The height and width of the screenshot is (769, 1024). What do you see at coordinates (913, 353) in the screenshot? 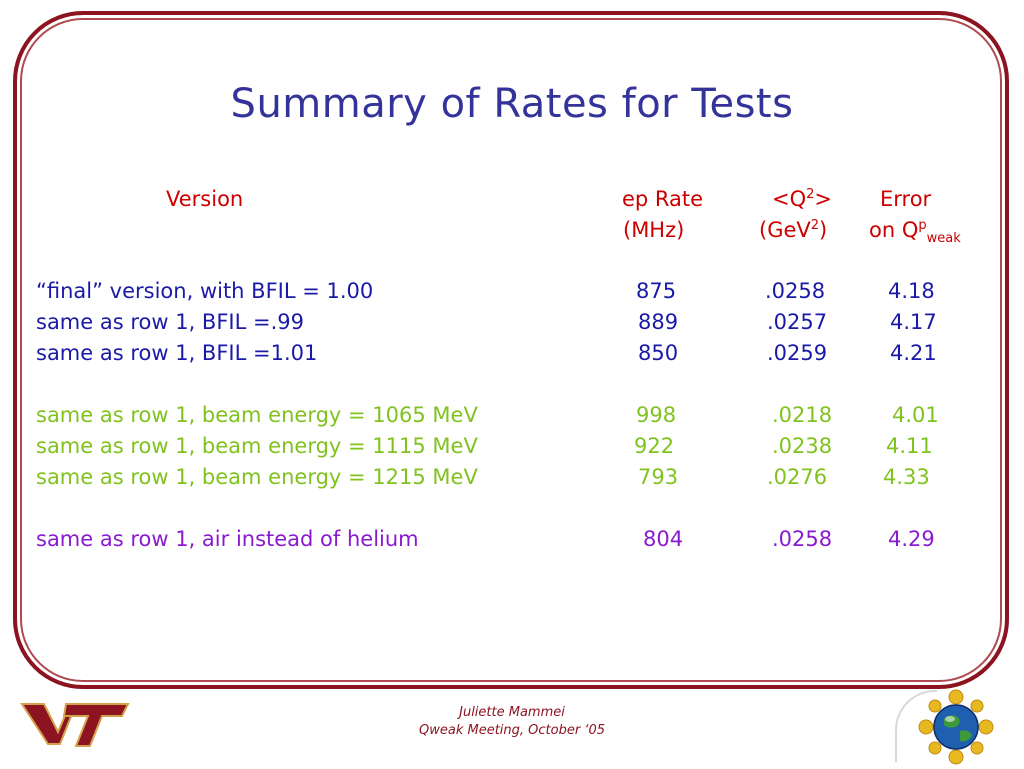
I see `row-error: 4.21` at bounding box center [913, 353].